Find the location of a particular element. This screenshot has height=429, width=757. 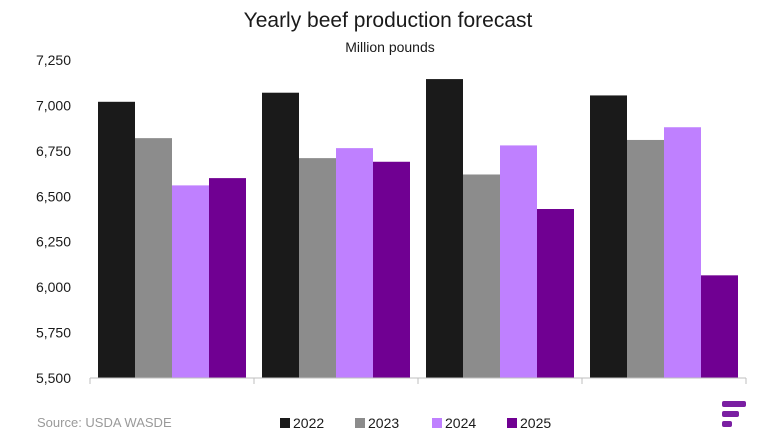

y-tick-label: 6,750 is located at coordinates (53, 151).